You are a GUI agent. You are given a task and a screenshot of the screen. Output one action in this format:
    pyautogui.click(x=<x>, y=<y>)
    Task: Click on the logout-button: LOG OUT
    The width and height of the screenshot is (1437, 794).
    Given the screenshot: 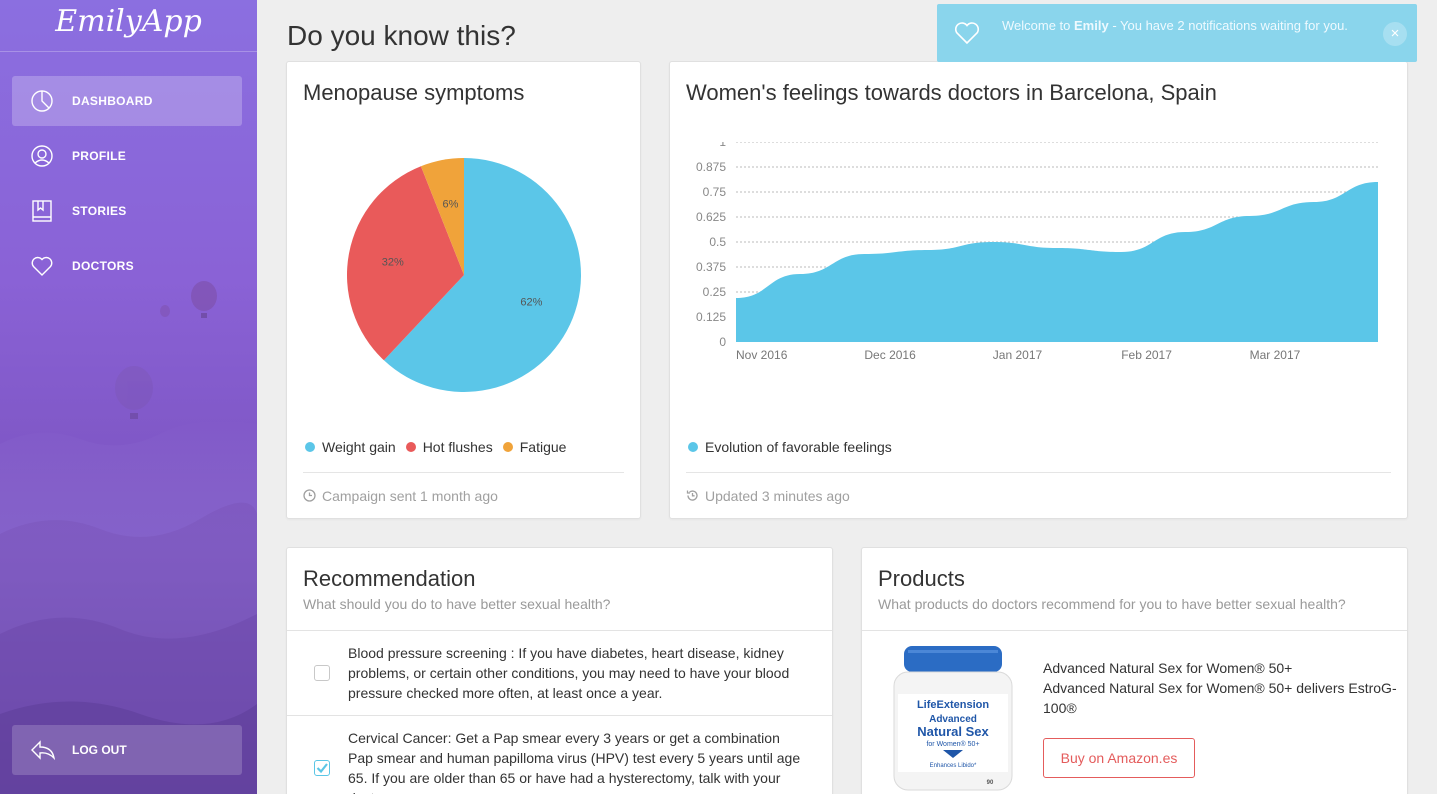 What is the action you would take?
    pyautogui.click(x=127, y=750)
    